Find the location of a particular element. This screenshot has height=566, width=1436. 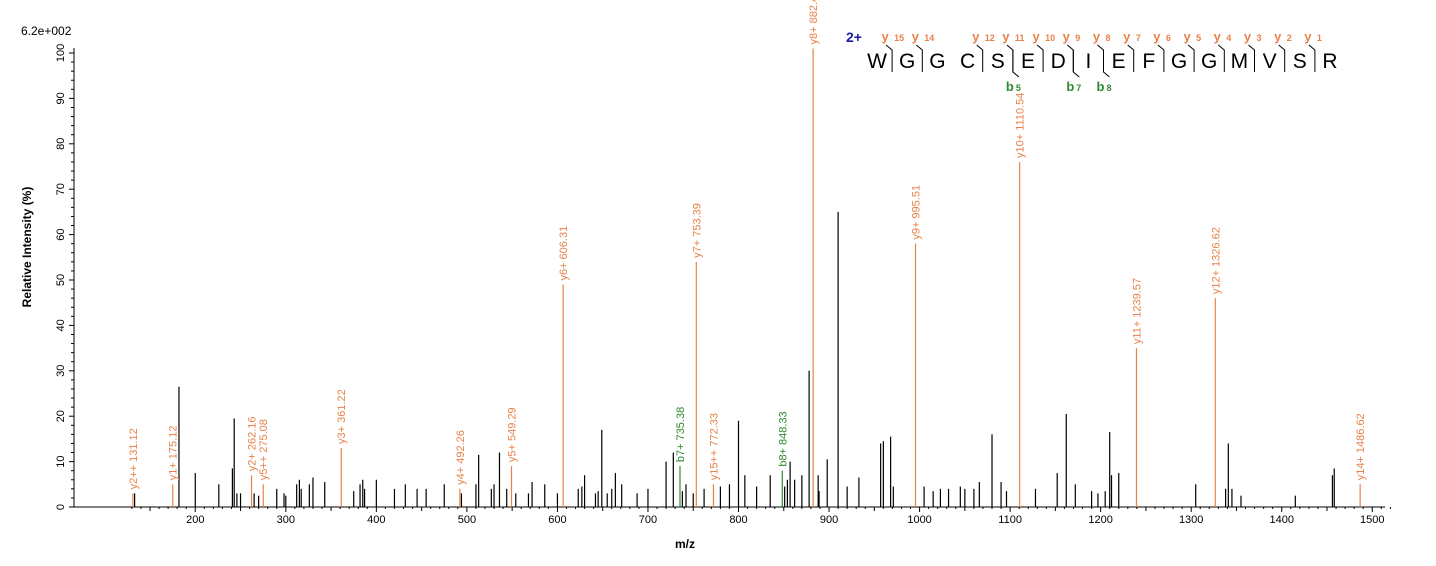

y-ion-number: 4 is located at coordinates (1228, 38).